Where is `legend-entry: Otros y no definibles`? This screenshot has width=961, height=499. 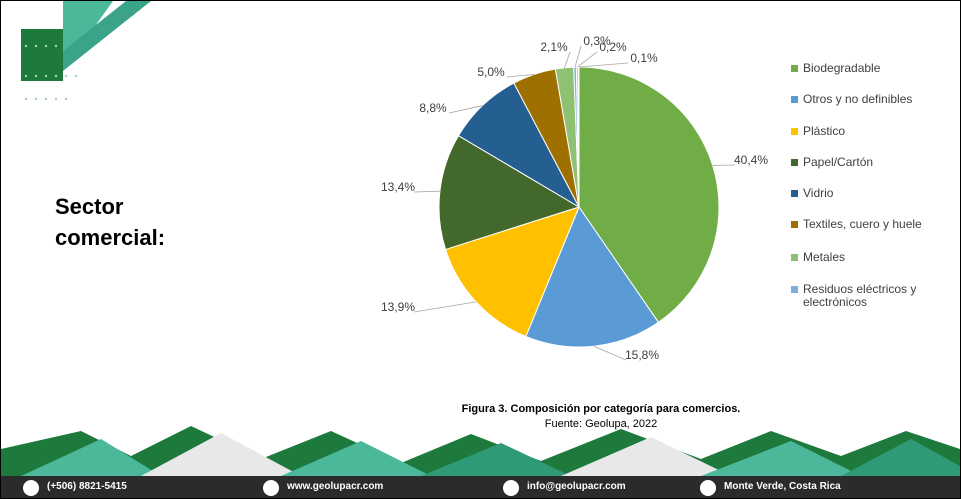
legend-entry: Otros y no definibles is located at coordinates (872, 99).